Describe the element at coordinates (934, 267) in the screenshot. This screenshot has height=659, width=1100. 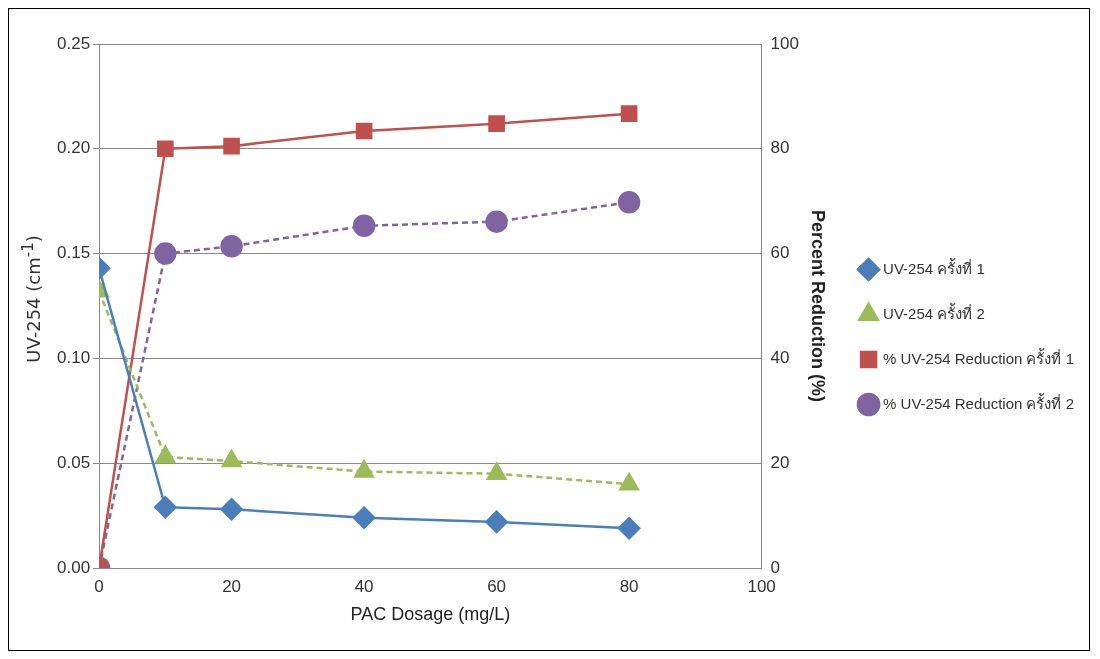
I see `legend-label: UV-254 ครั้งที่ 1` at that location.